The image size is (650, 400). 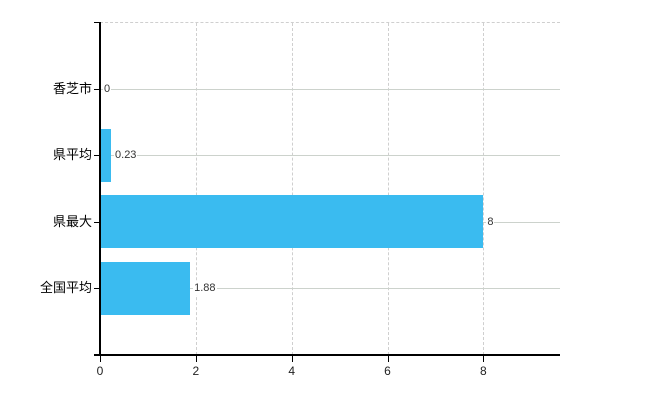 What do you see at coordinates (327, 354) in the screenshot?
I see `x-axis-line` at bounding box center [327, 354].